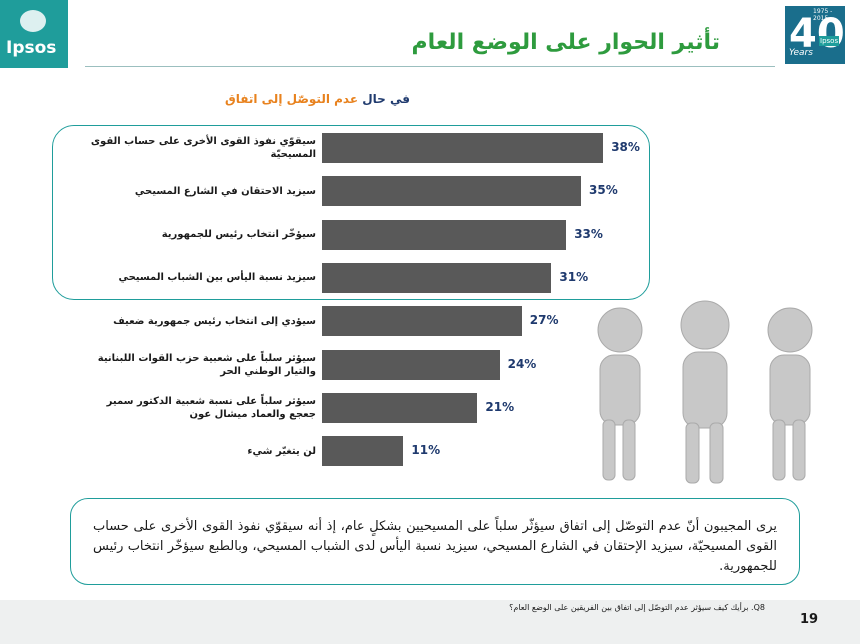 Image resolution: width=860 pixels, height=644 pixels. What do you see at coordinates (33, 21) in the screenshot?
I see `logo-icon` at bounding box center [33, 21].